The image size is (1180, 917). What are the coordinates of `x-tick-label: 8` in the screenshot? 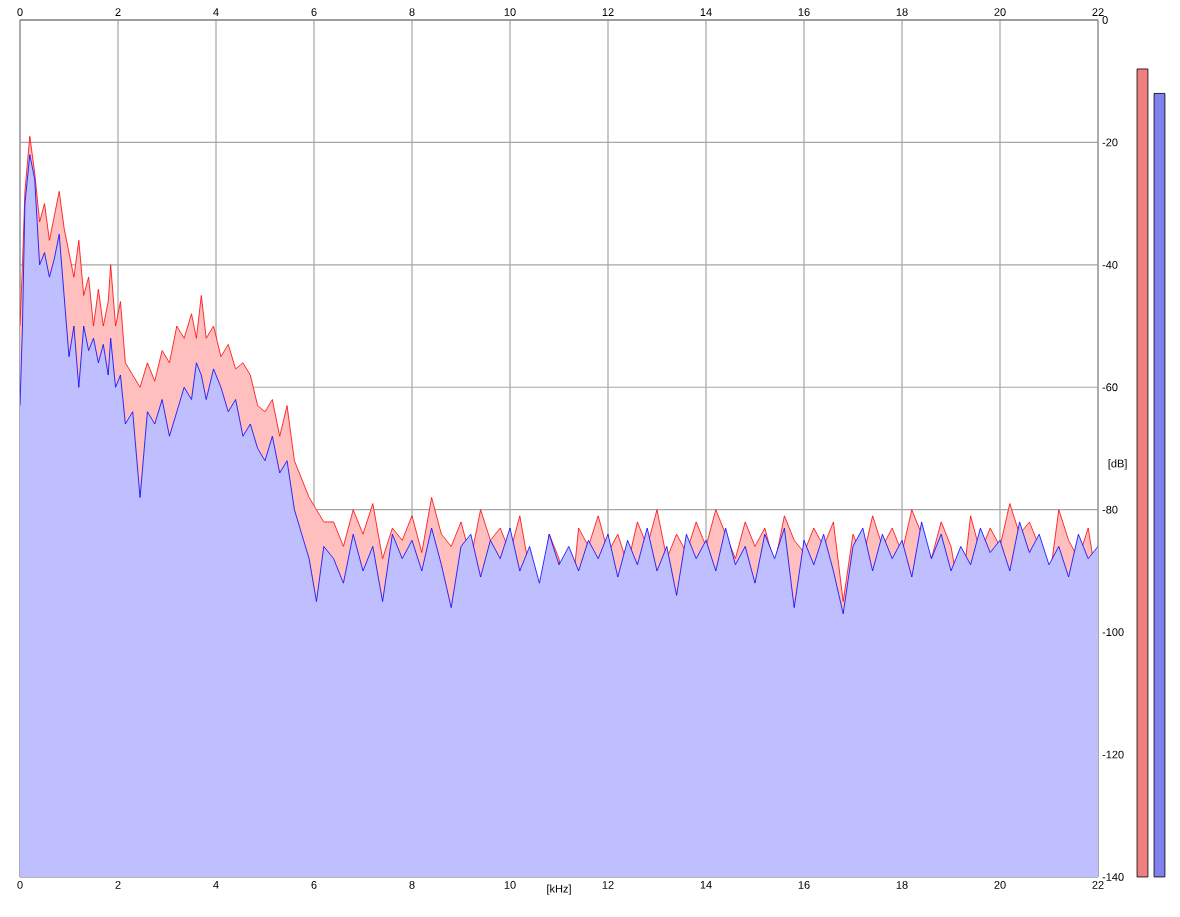 It's located at (412, 12).